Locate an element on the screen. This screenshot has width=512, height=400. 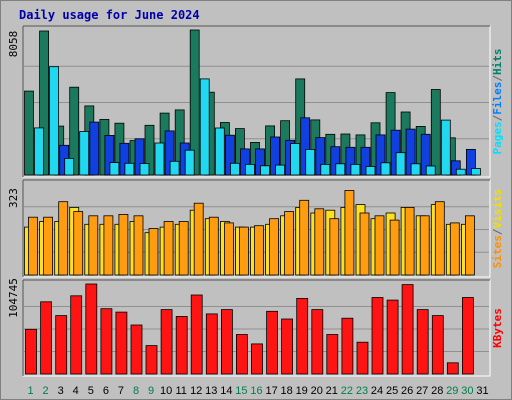
x-tick-label-day-21: 21 is located at coordinates (332, 391).